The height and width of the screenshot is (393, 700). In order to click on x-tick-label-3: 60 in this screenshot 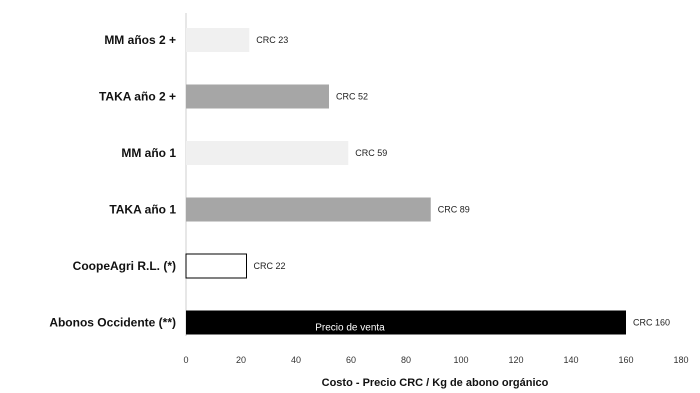, I will do `click(351, 360)`.